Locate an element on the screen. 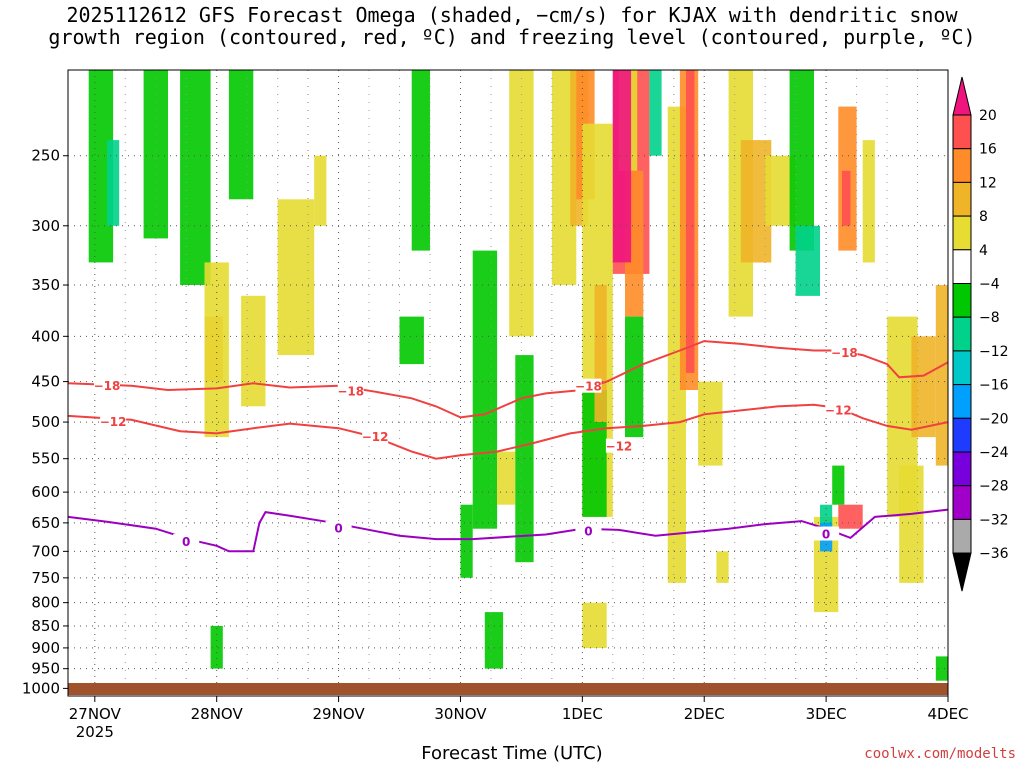 The height and width of the screenshot is (768, 1024). y-tick-label: 650 is located at coordinates (45, 523).